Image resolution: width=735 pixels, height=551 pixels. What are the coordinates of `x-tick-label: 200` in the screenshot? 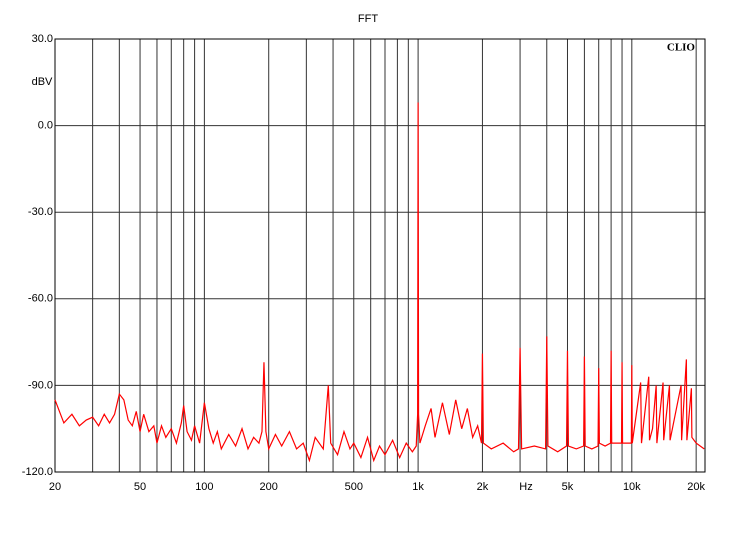 It's located at (269, 487).